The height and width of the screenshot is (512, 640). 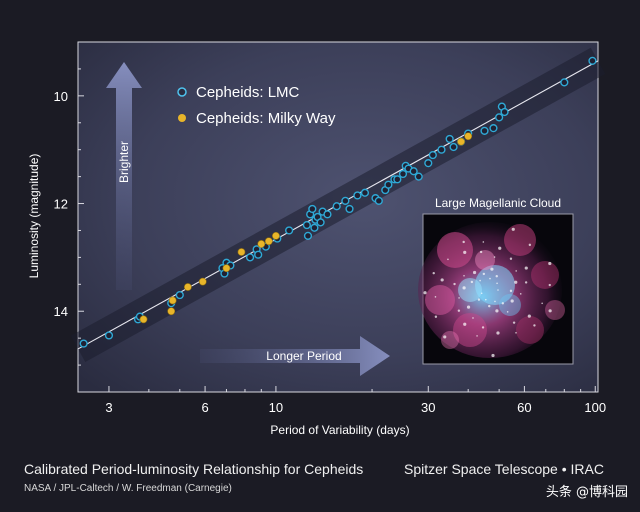 What do you see at coordinates (276, 407) in the screenshot?
I see `x-tick-label: 10` at bounding box center [276, 407].